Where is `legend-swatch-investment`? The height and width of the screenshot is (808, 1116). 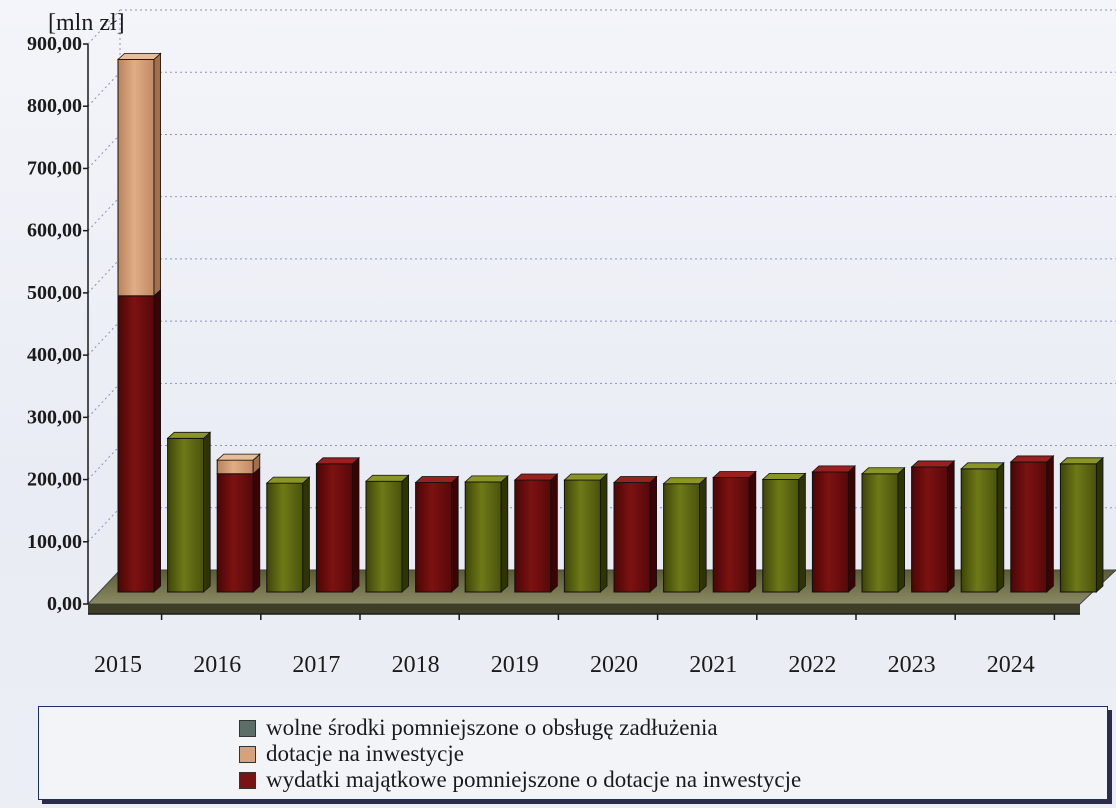 legend-swatch-investment is located at coordinates (247, 780).